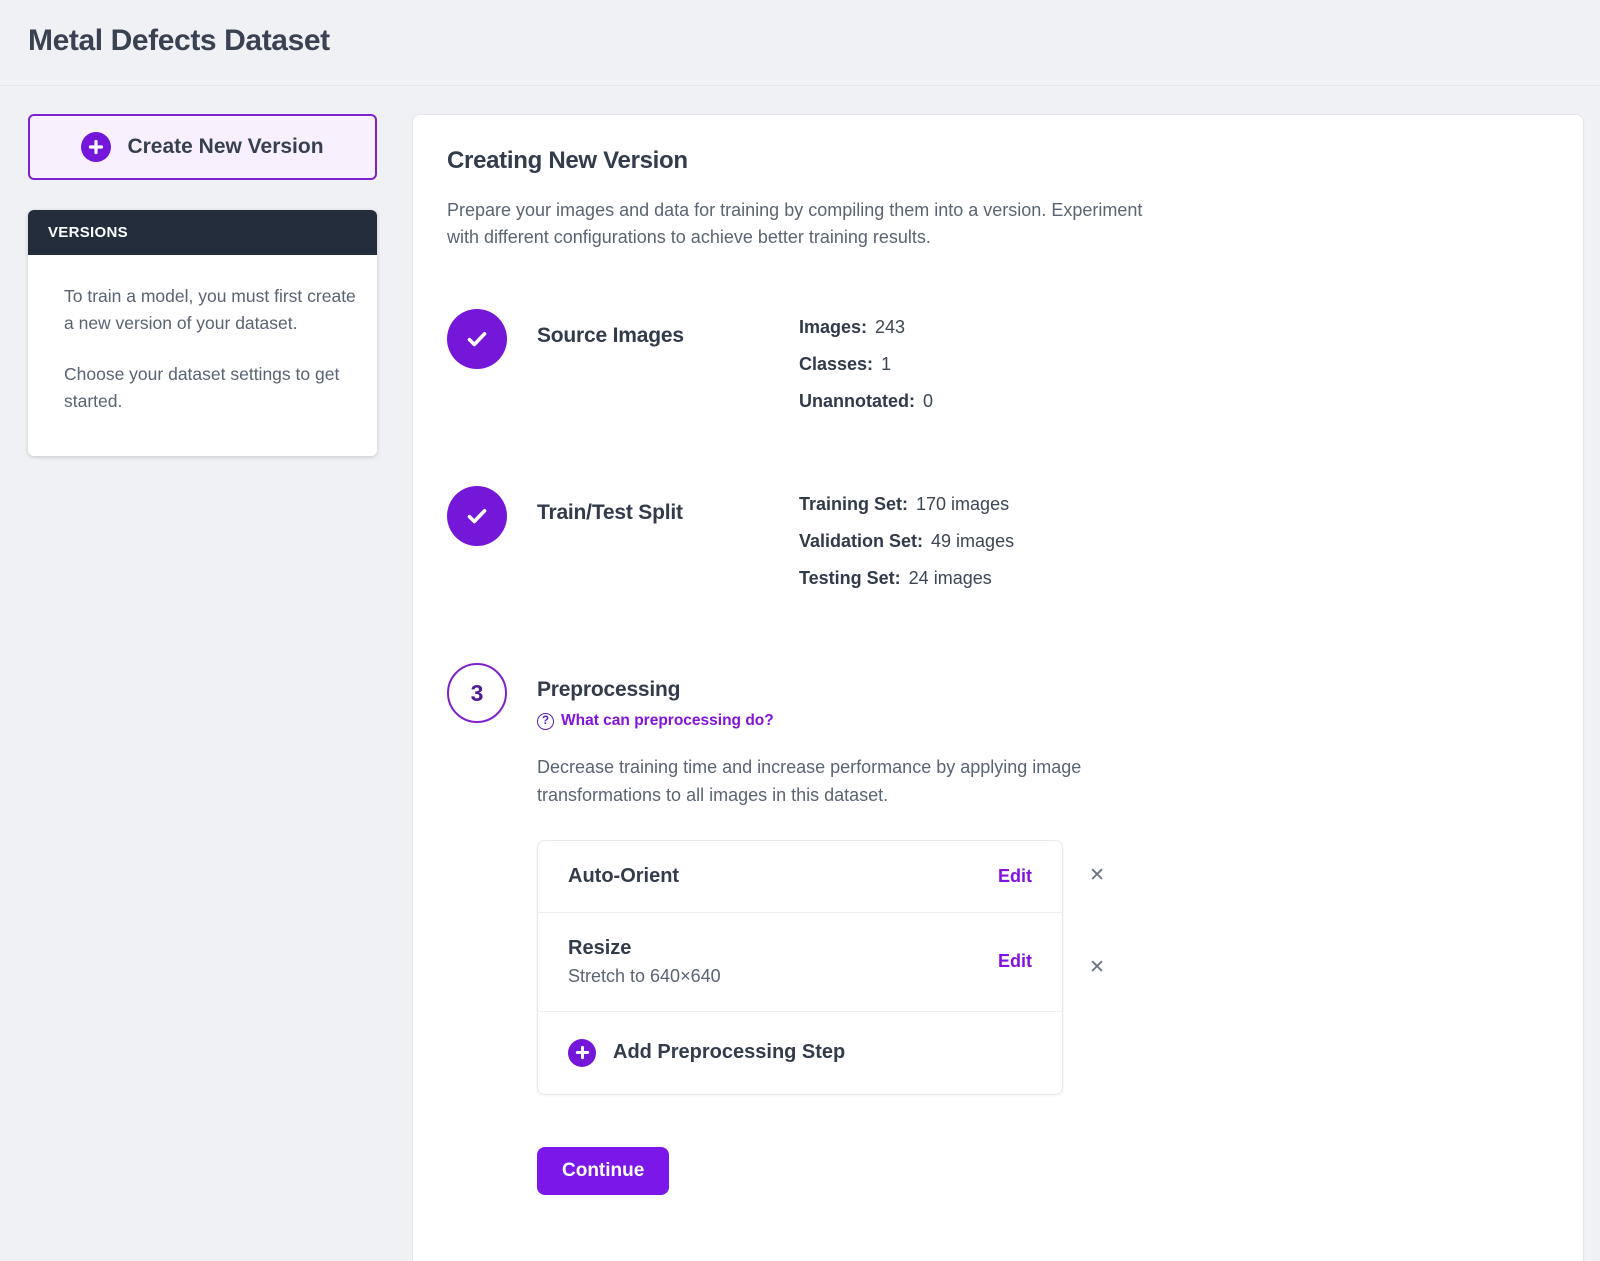 The height and width of the screenshot is (1261, 1600). Describe the element at coordinates (202, 232) in the screenshot. I see `versions-panel-header: VERSIONS` at that location.